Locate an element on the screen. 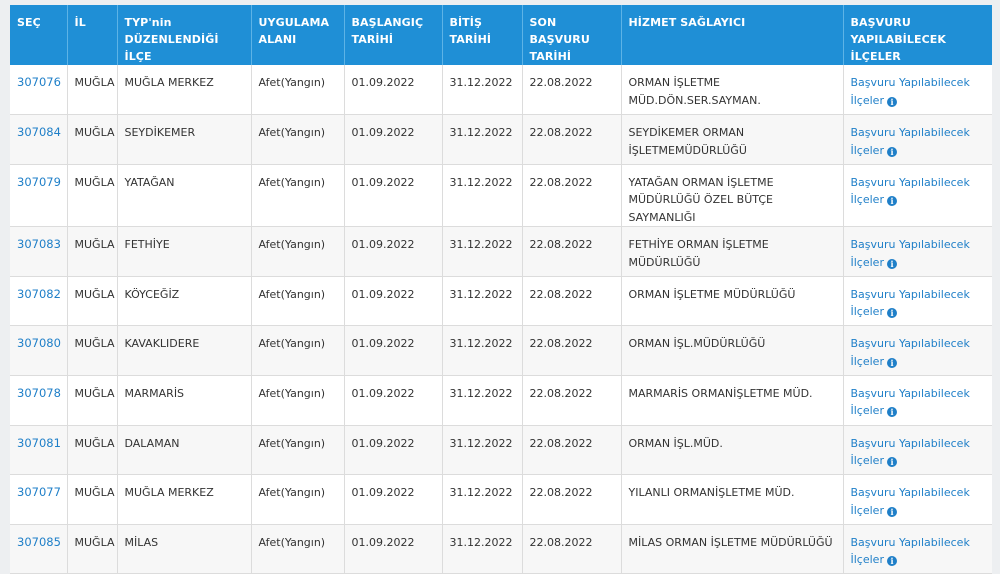  cell-hizmet-saglayici: ORMAN İŞL.MÜD. is located at coordinates (732, 450).